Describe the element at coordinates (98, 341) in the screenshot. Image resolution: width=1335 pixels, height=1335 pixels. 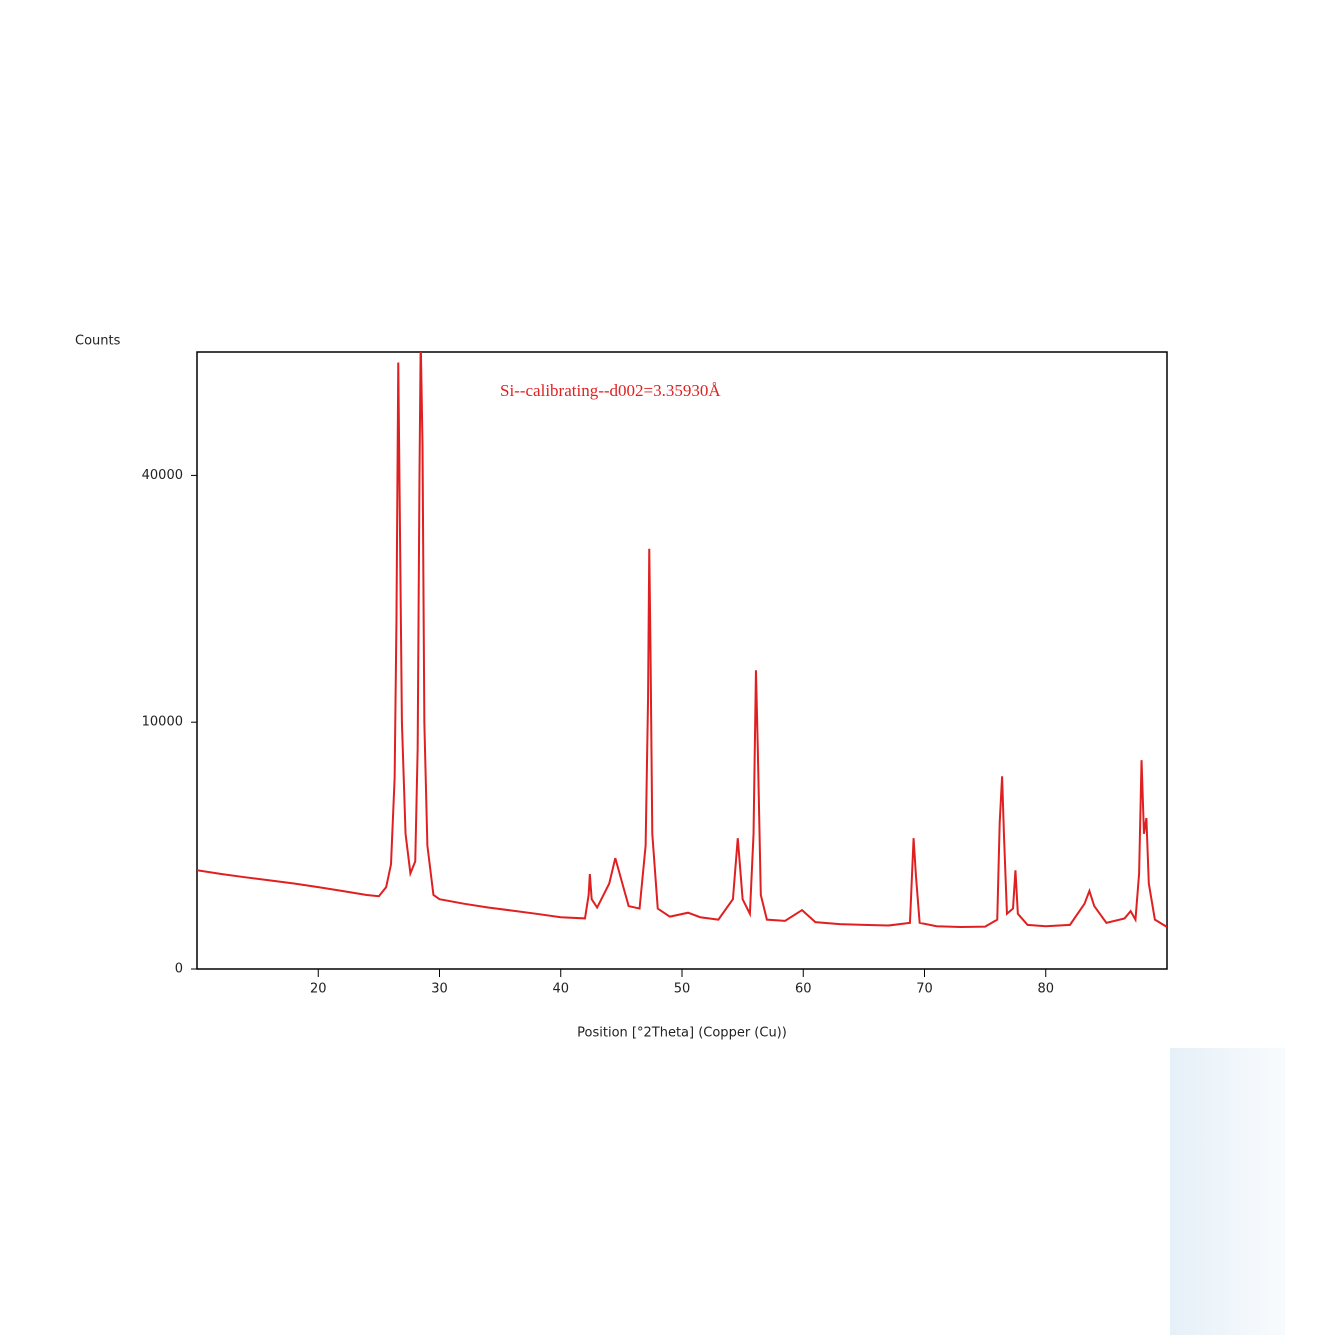
I see `y-axis-label: Counts` at that location.